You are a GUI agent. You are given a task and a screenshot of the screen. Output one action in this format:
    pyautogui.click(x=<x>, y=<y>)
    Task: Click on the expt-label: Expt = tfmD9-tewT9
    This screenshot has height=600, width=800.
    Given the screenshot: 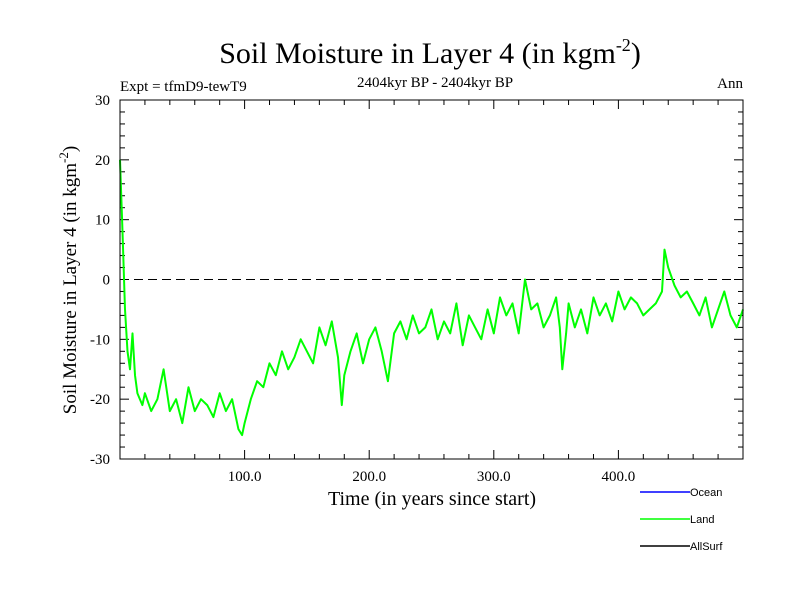 What is the action you would take?
    pyautogui.click(x=183, y=87)
    